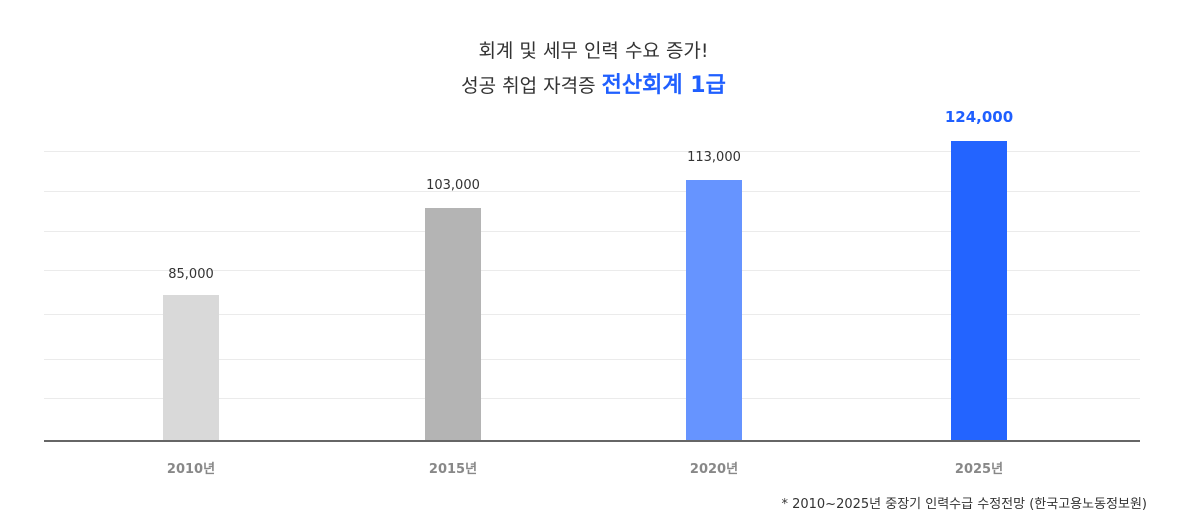 The image size is (1187, 525). What do you see at coordinates (191, 469) in the screenshot?
I see `x-axis-label-2010: 2010년` at bounding box center [191, 469].